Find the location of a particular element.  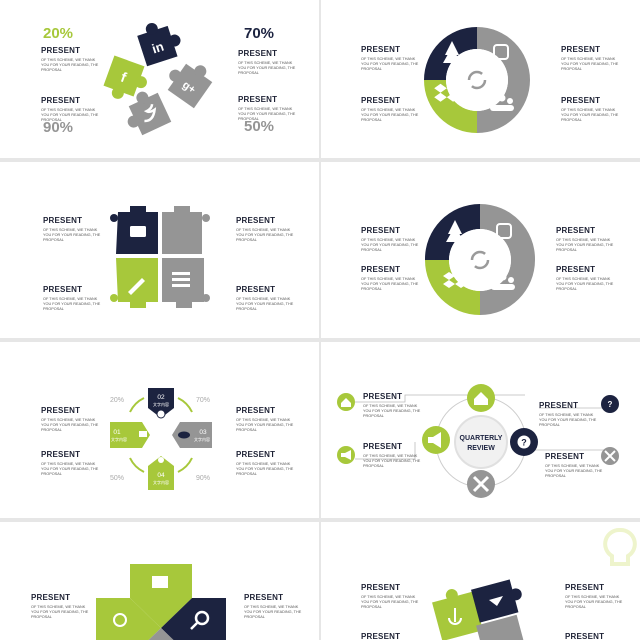

facebook-piece: f is located at coordinates (125, 77).